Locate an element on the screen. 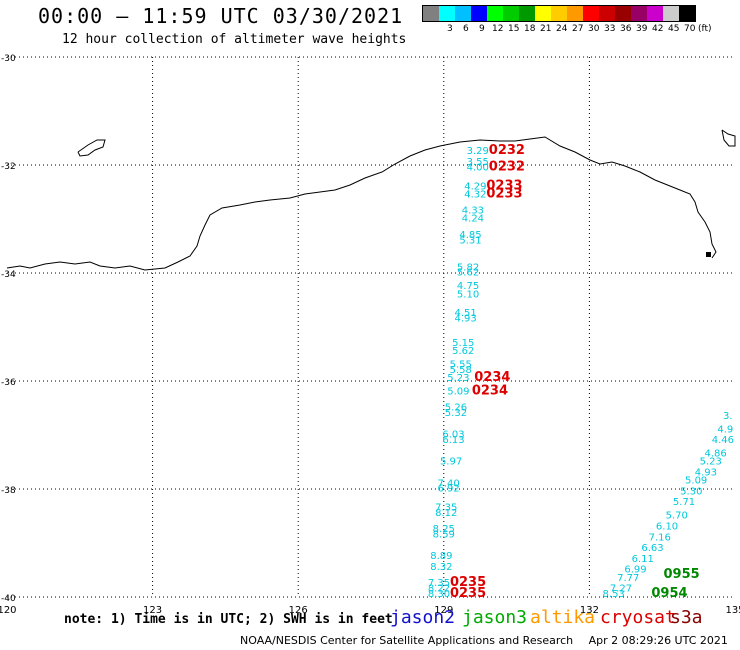 The height and width of the screenshot is (650, 740). swh-value-label: 3.29 is located at coordinates (478, 151).